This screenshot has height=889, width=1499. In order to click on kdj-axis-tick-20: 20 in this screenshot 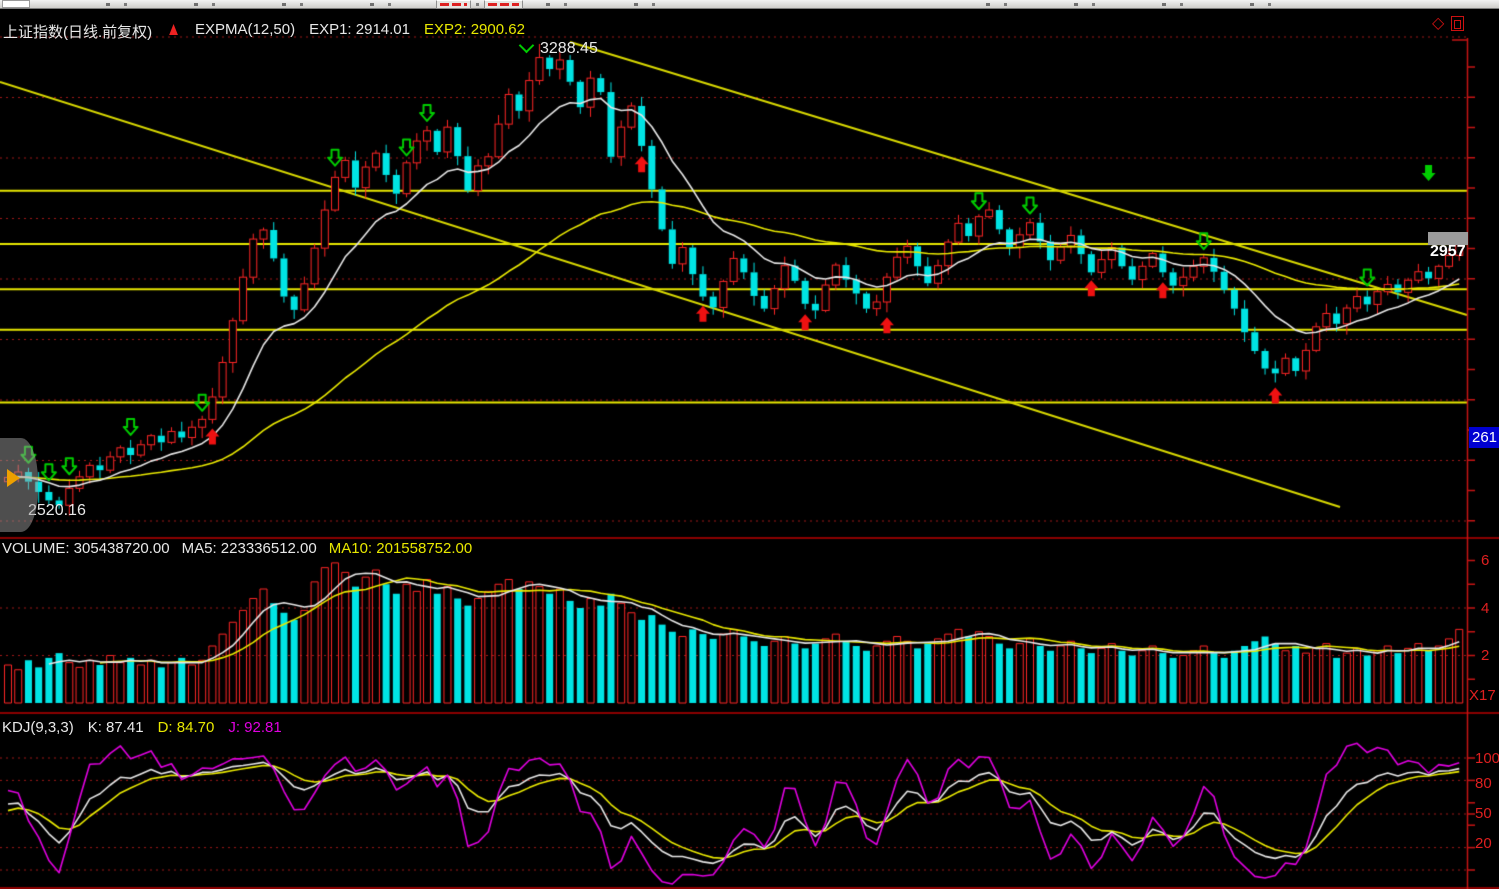, I will do `click(1483, 843)`.